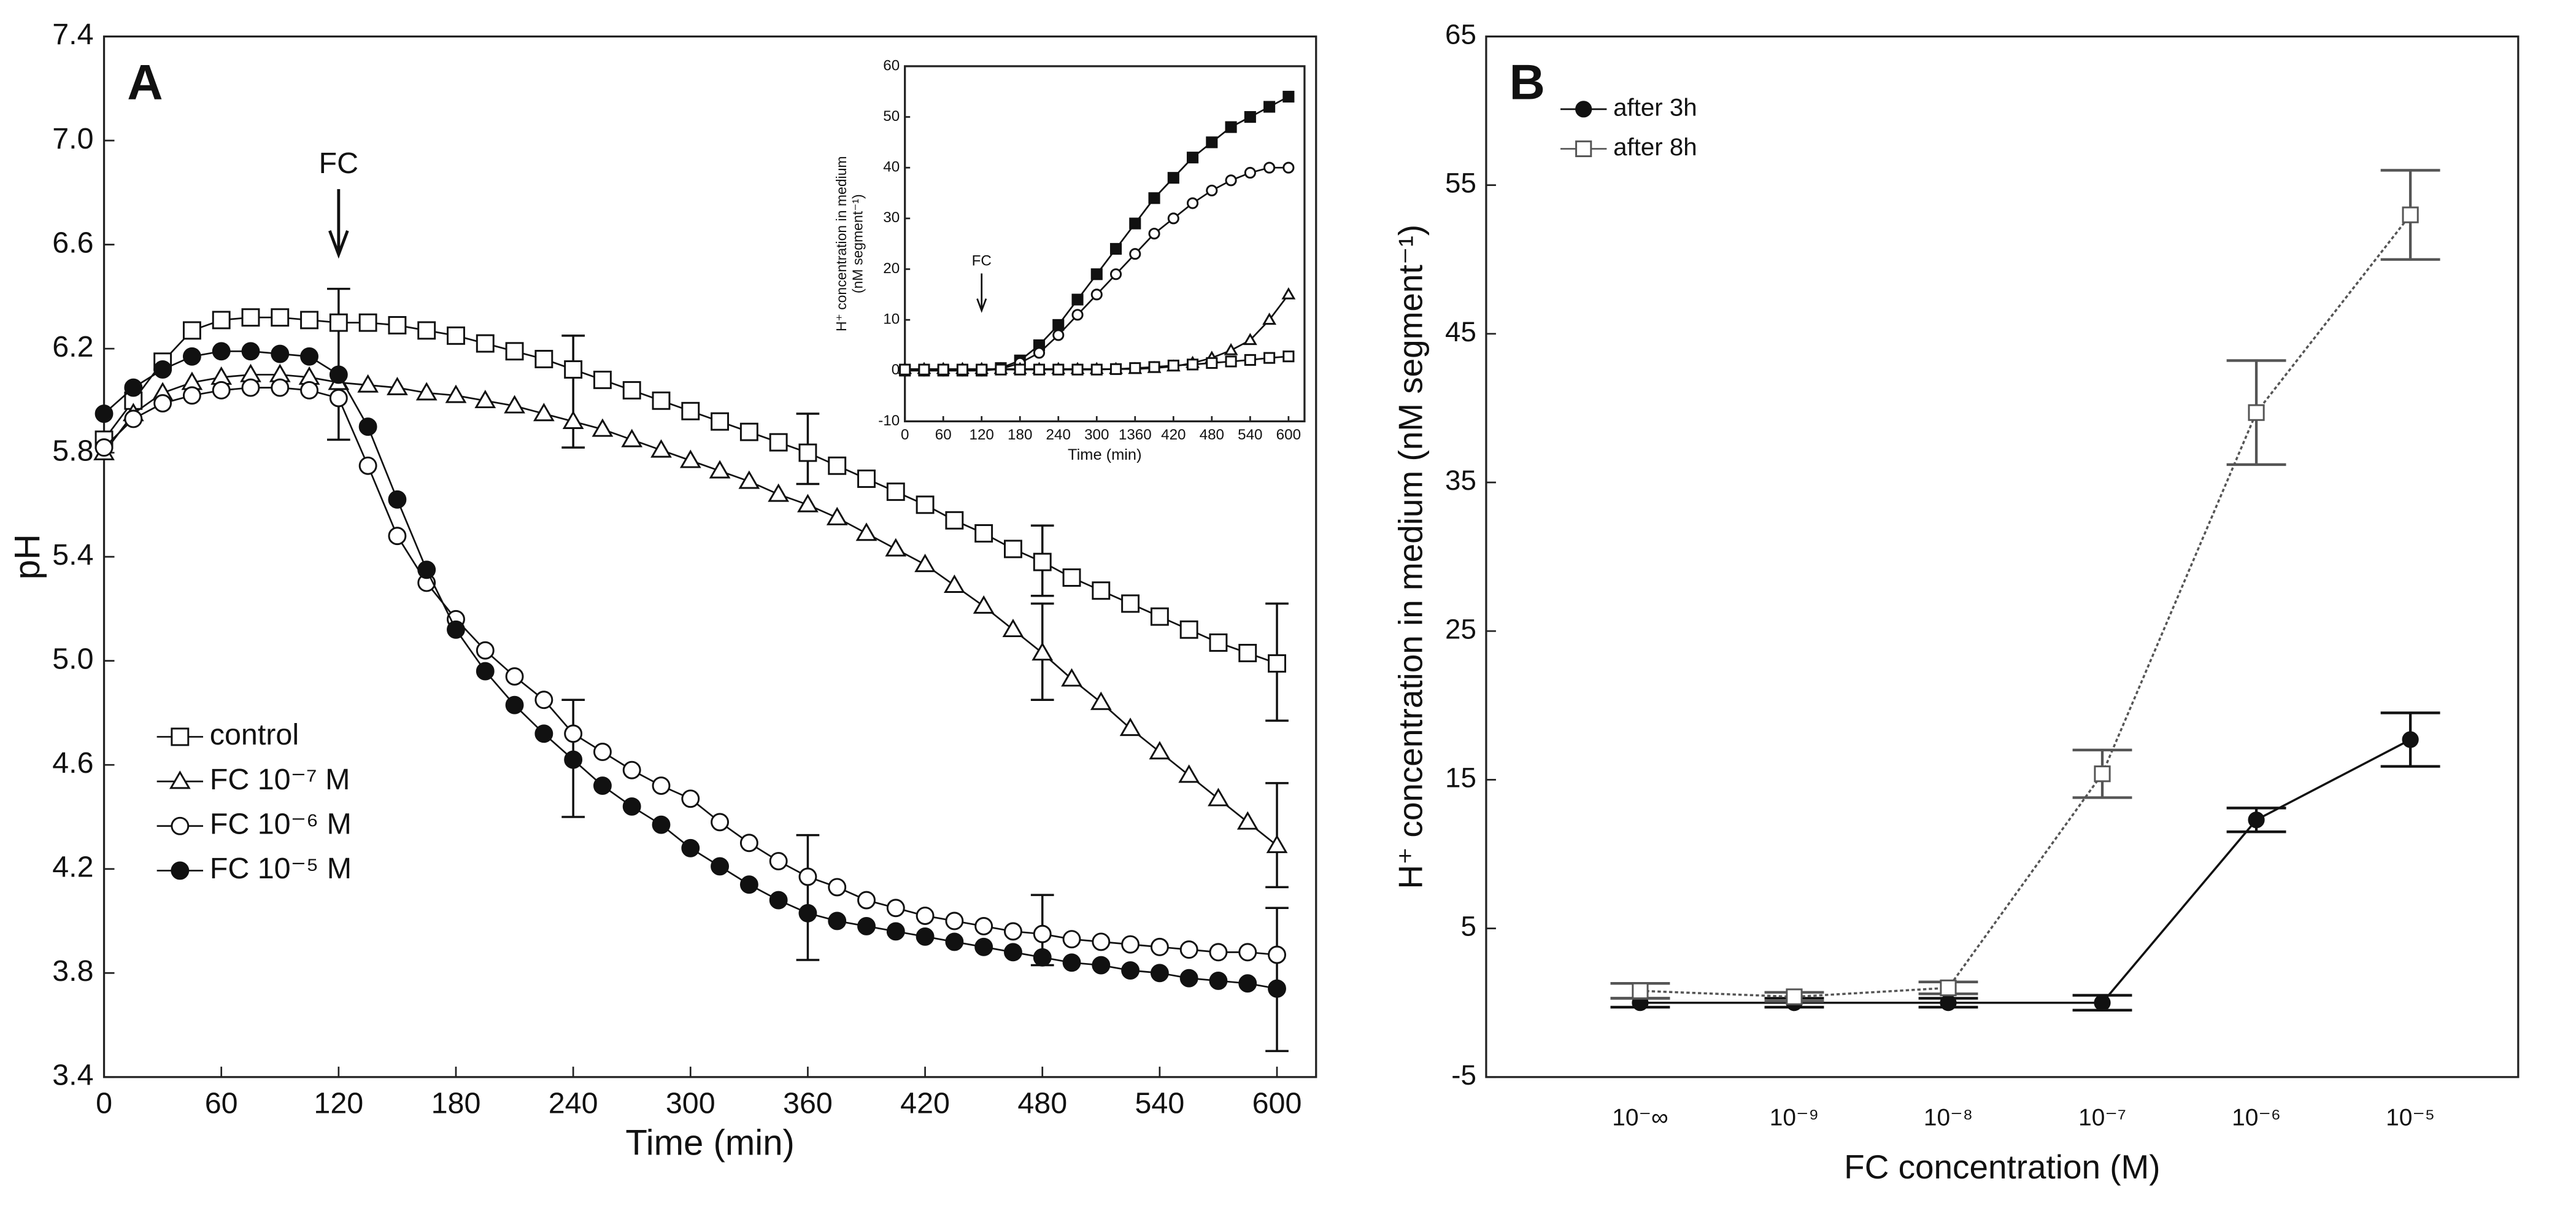  What do you see at coordinates (72, 658) in the screenshot?
I see `y-tick-label: 5.0` at bounding box center [72, 658].